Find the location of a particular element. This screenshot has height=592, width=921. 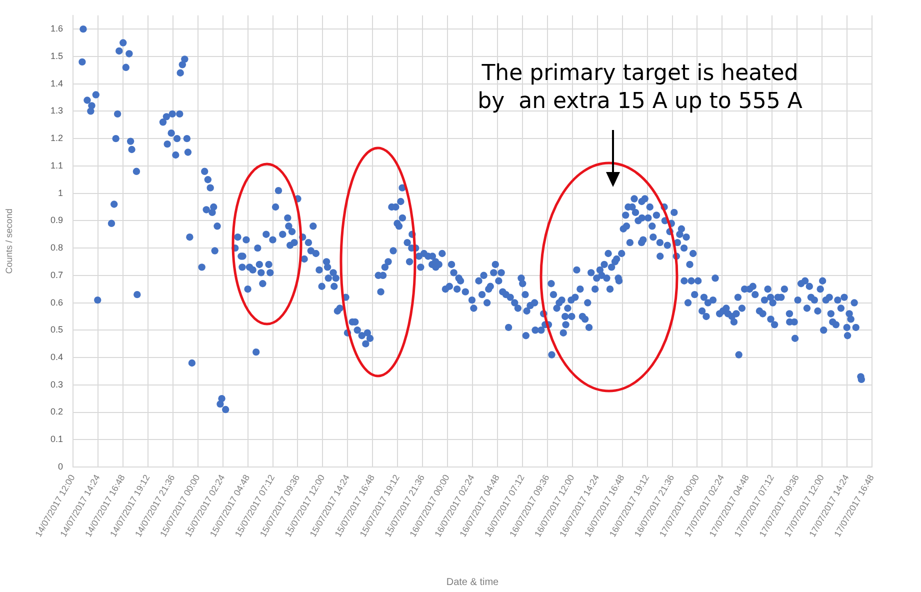

y-tick-label: 0.2 is located at coordinates (56, 411).